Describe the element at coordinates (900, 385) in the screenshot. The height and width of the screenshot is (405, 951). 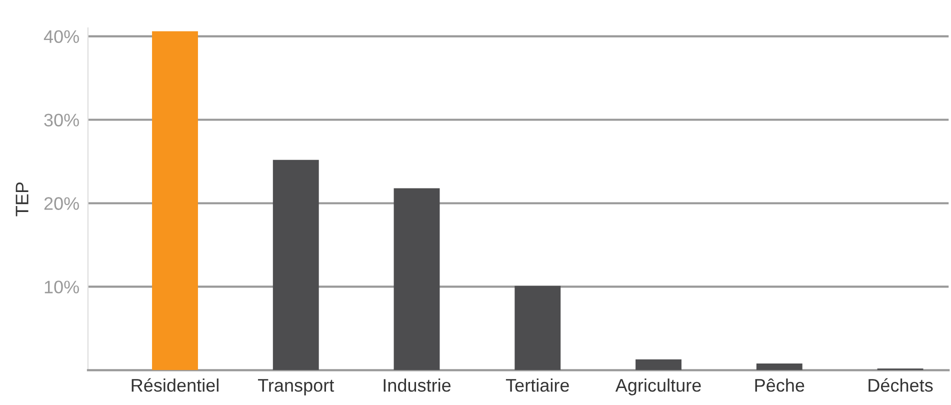
I see `x-tick-label: Déchets` at that location.